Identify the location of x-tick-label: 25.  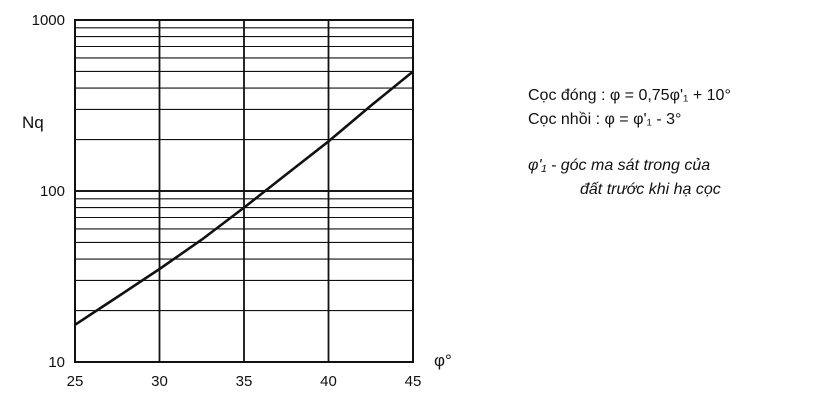
(75, 381).